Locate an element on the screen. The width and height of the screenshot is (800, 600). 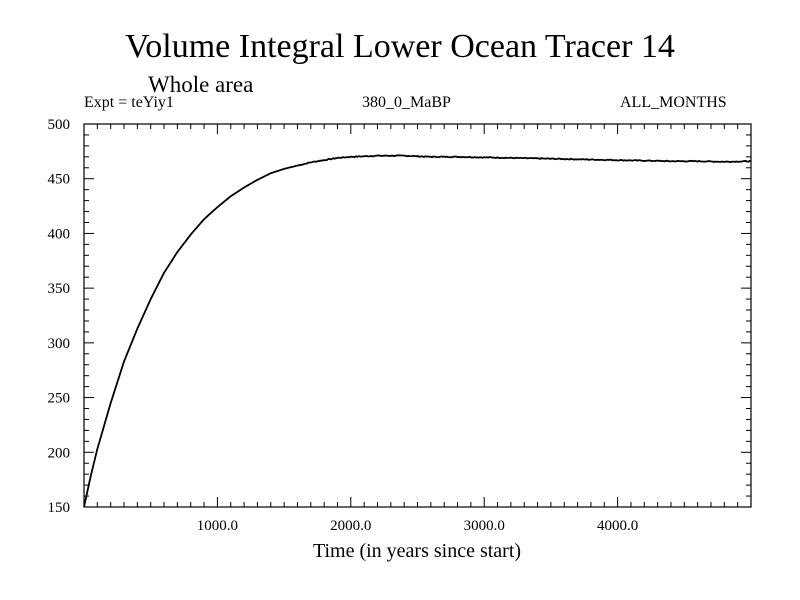
y-tick-label: 200 is located at coordinates (59, 453).